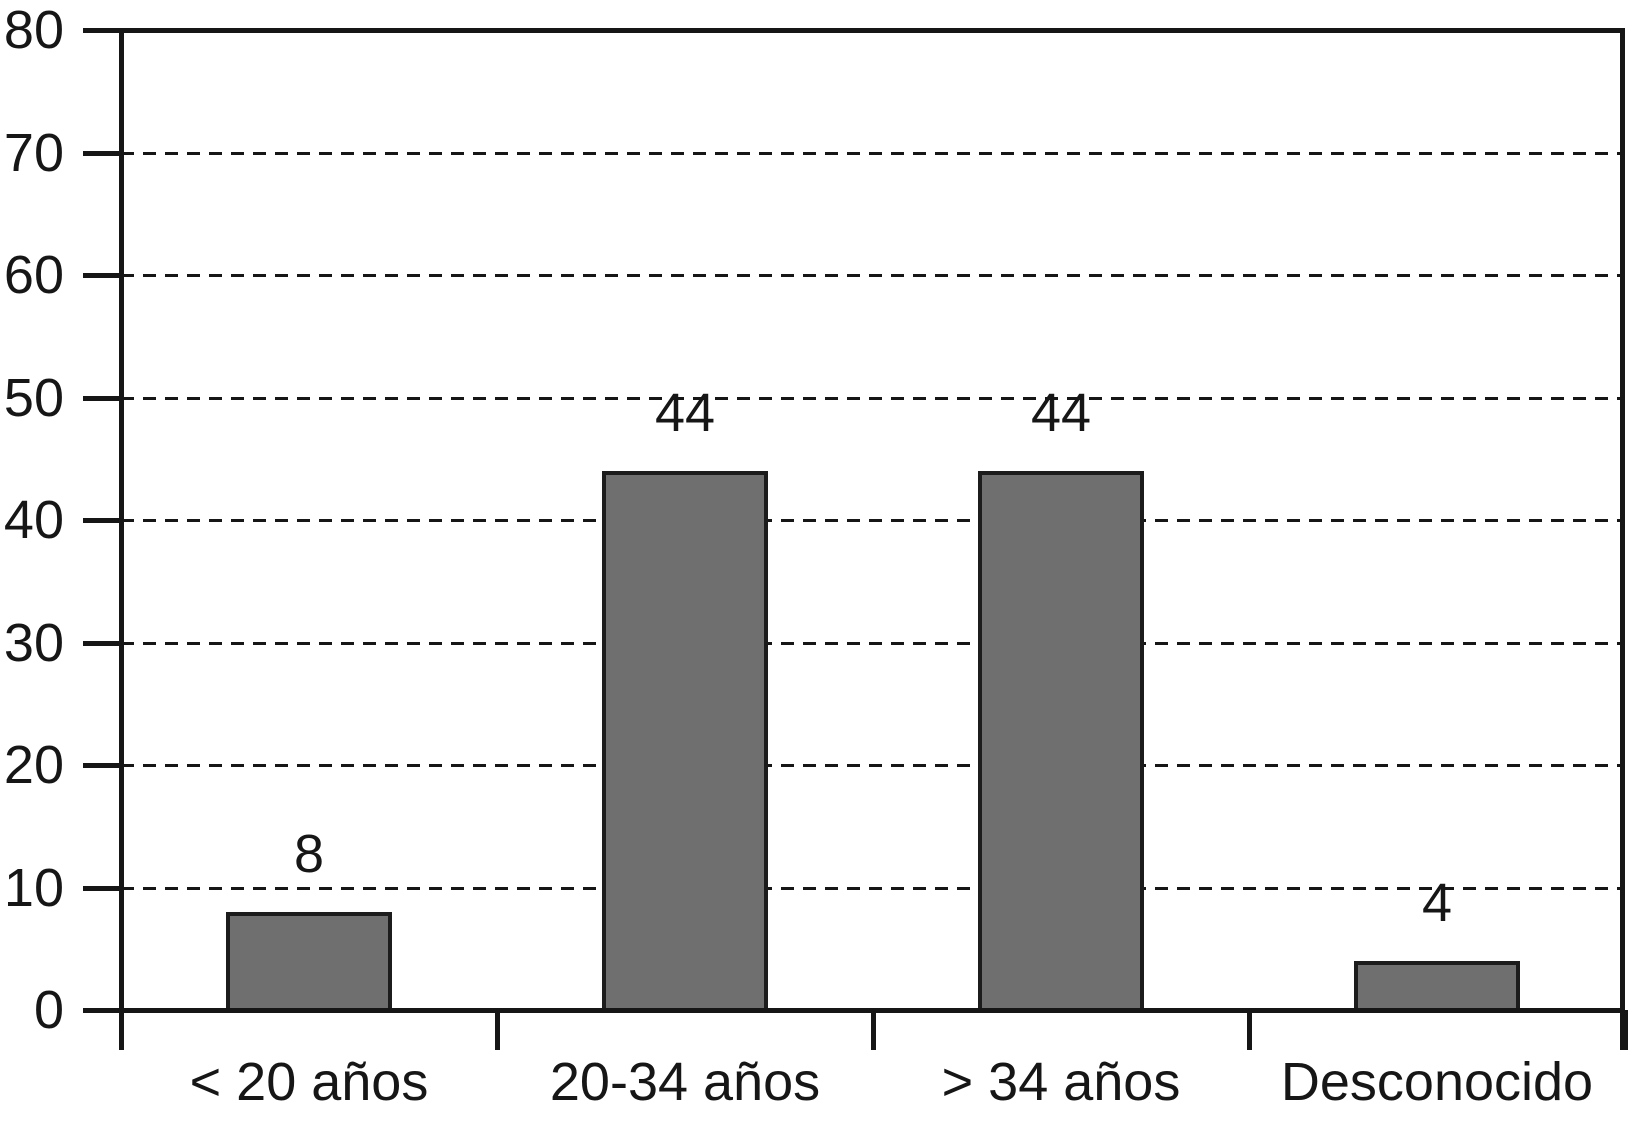 The height and width of the screenshot is (1133, 1629). Describe the element at coordinates (1437, 1082) in the screenshot. I see `x-category-label: Desconocido` at that location.